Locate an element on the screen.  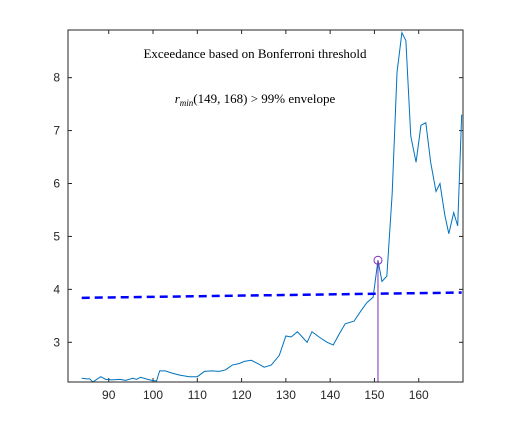
annotation-subscript: min is located at coordinates (187, 103).